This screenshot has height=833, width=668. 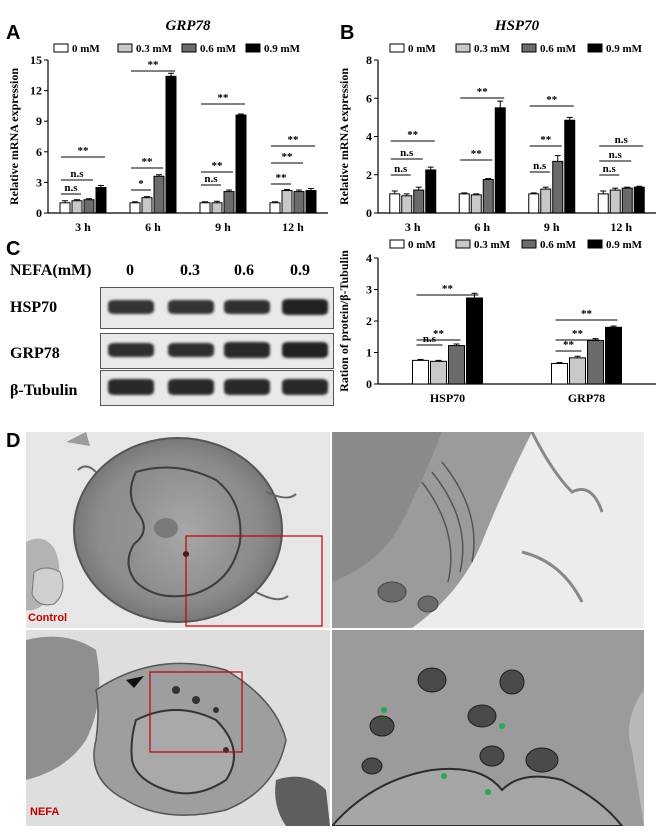 I want to click on em-control-overview-image, so click(x=178, y=530).